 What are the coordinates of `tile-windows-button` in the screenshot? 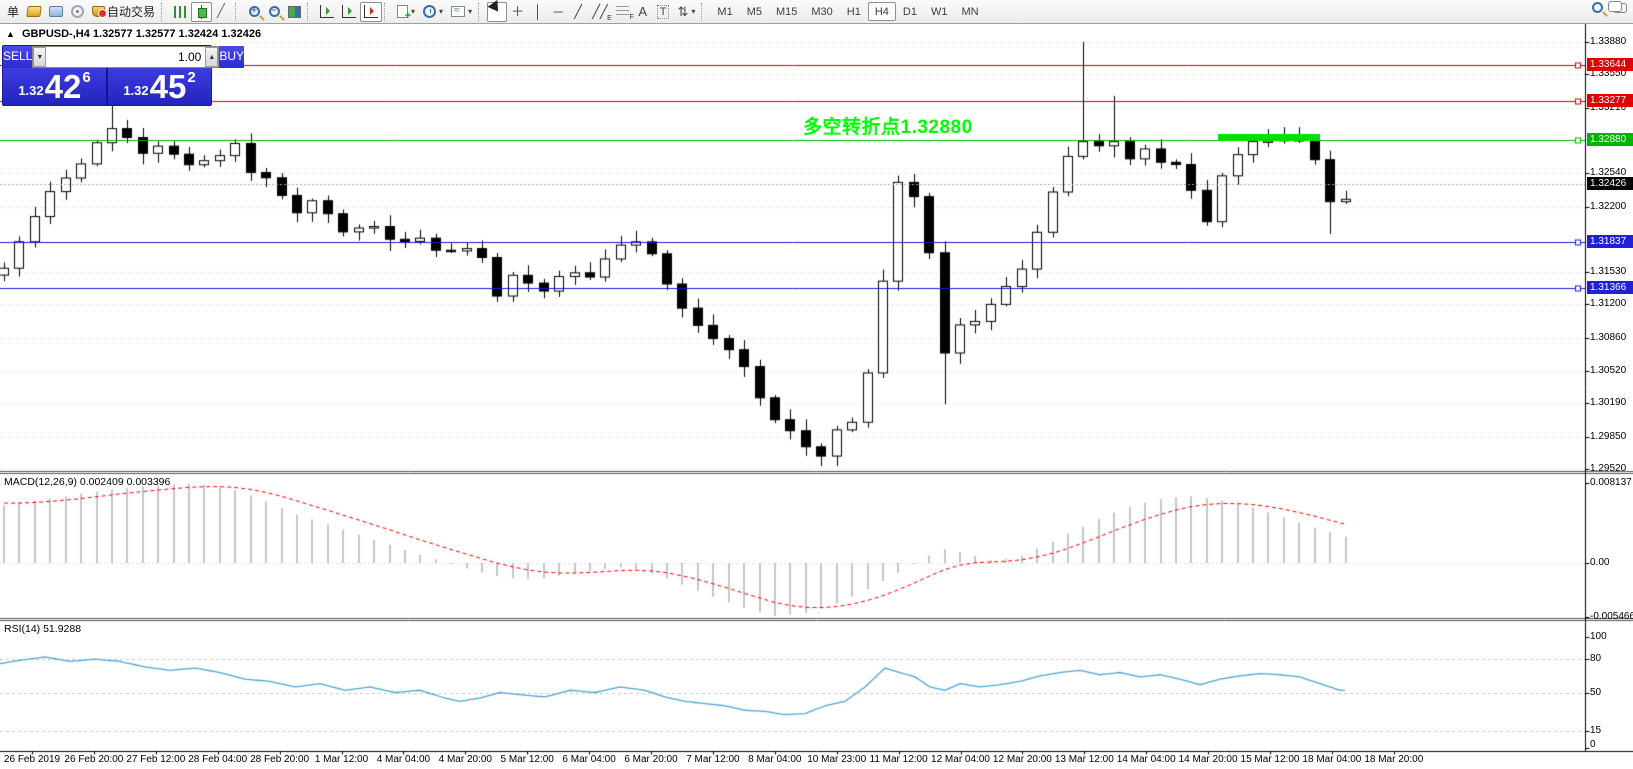 It's located at (294, 12).